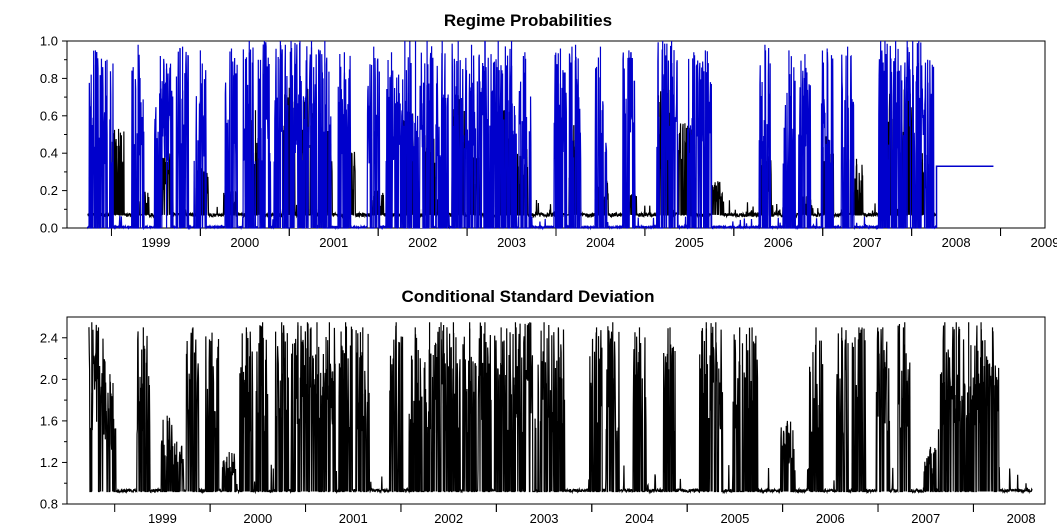 This screenshot has height=529, width=1057. I want to click on y-tick-label: 1.0, so click(49, 41).